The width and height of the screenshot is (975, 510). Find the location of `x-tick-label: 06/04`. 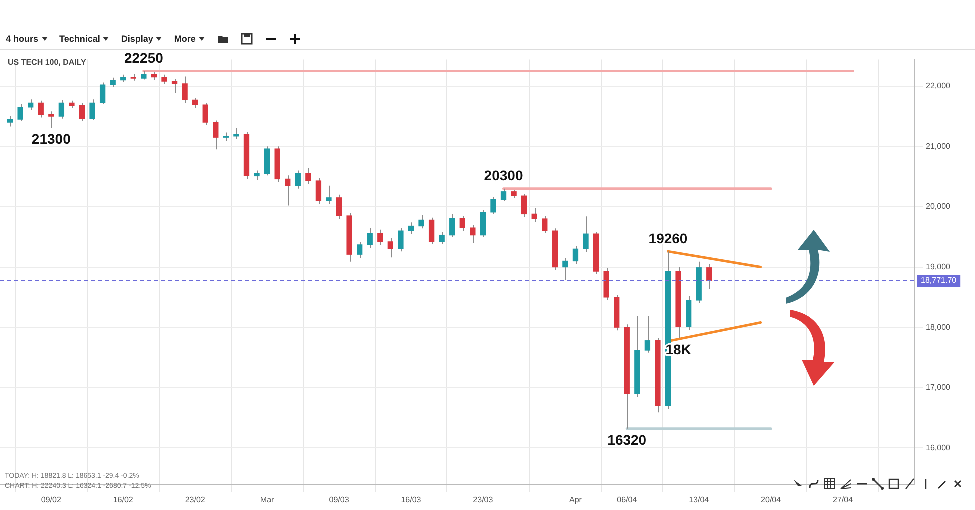

x-tick-label: 06/04 is located at coordinates (627, 499).